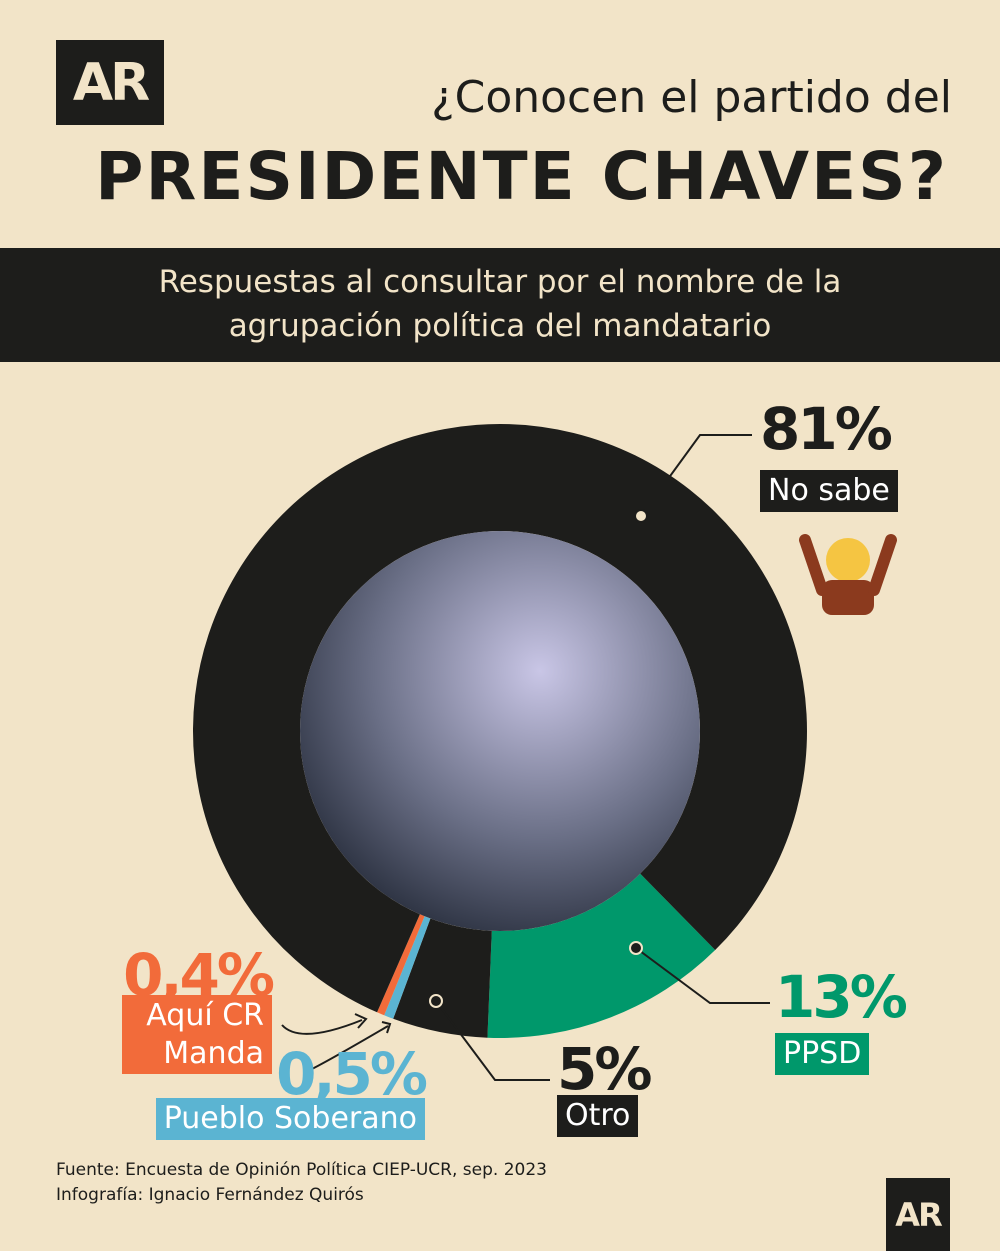 The image size is (1000, 1251). I want to click on photo, so click(500, 731).